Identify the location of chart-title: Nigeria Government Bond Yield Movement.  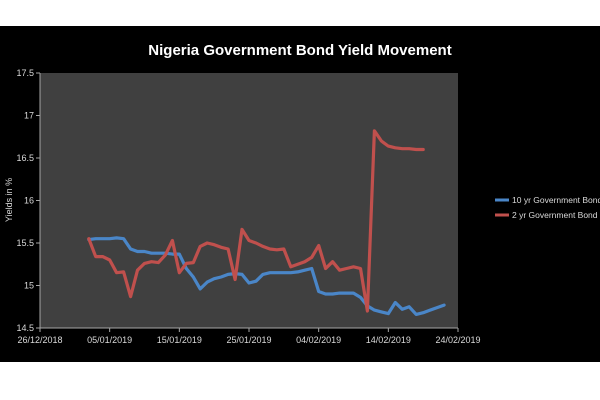
(299, 50).